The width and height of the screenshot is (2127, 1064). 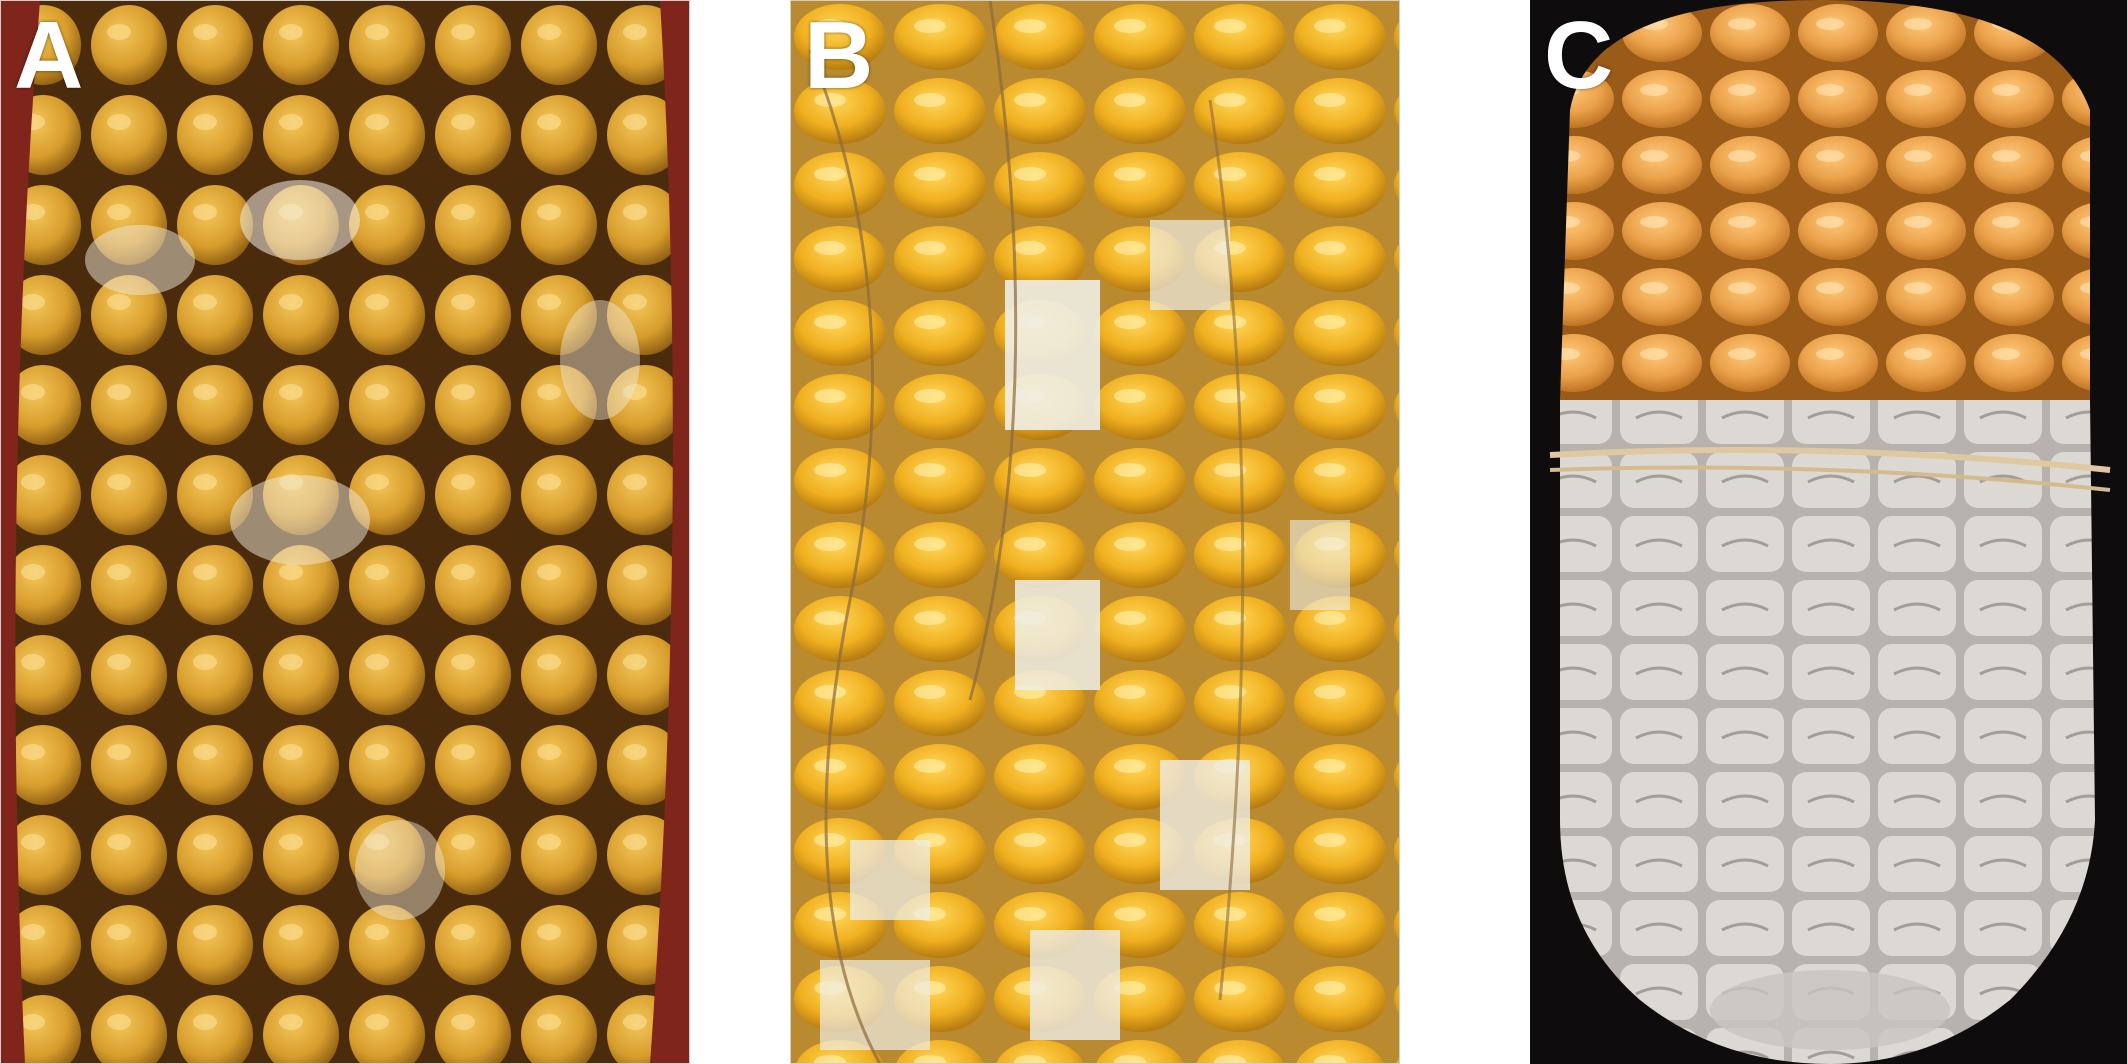 What do you see at coordinates (49, 55) in the screenshot?
I see `panel-label-a: A` at bounding box center [49, 55].